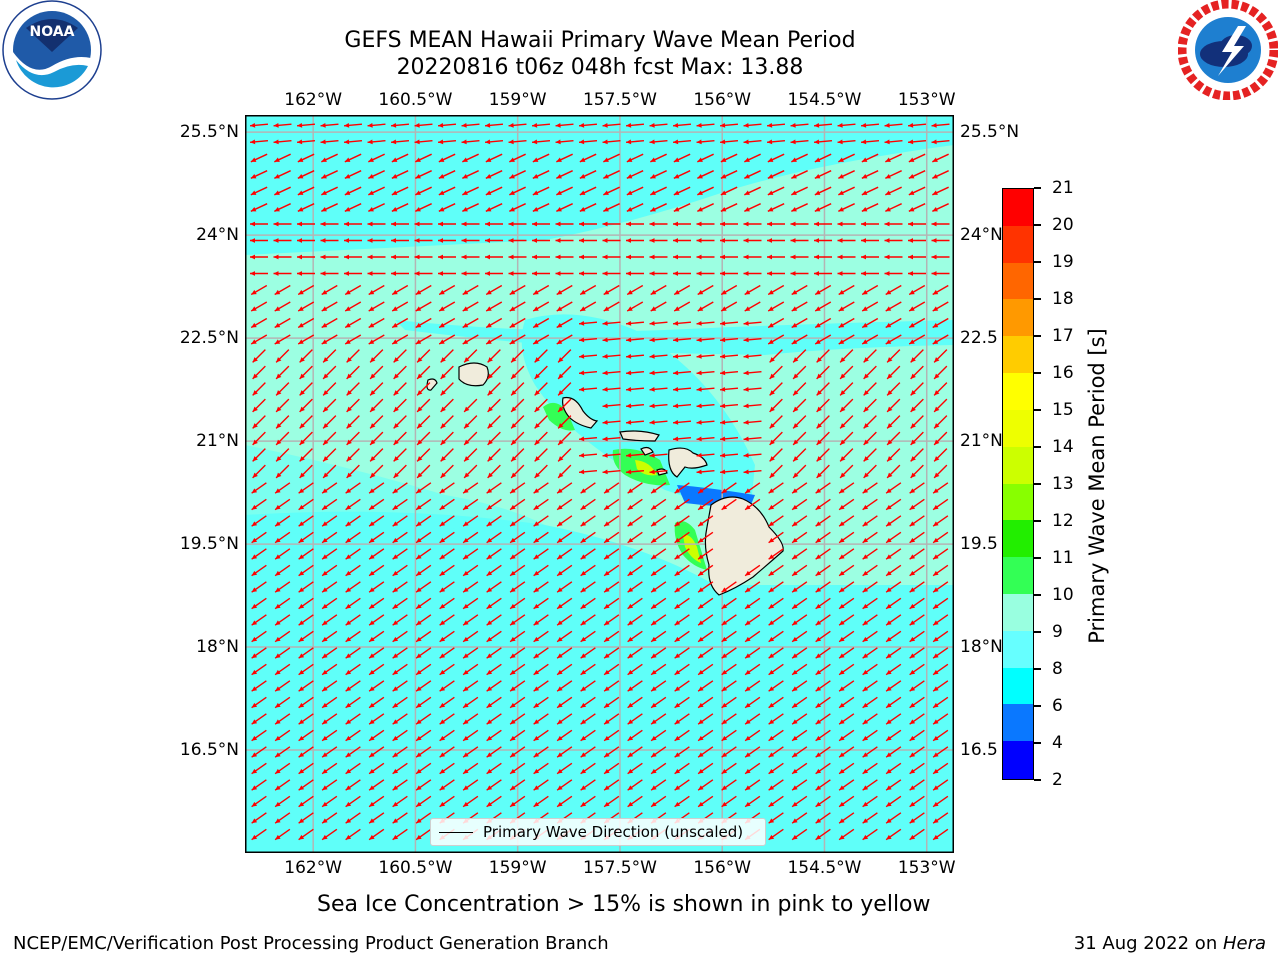 The height and width of the screenshot is (960, 1280). Describe the element at coordinates (209, 132) in the screenshot. I see `y-tick-left-label: 25.5°N` at that location.